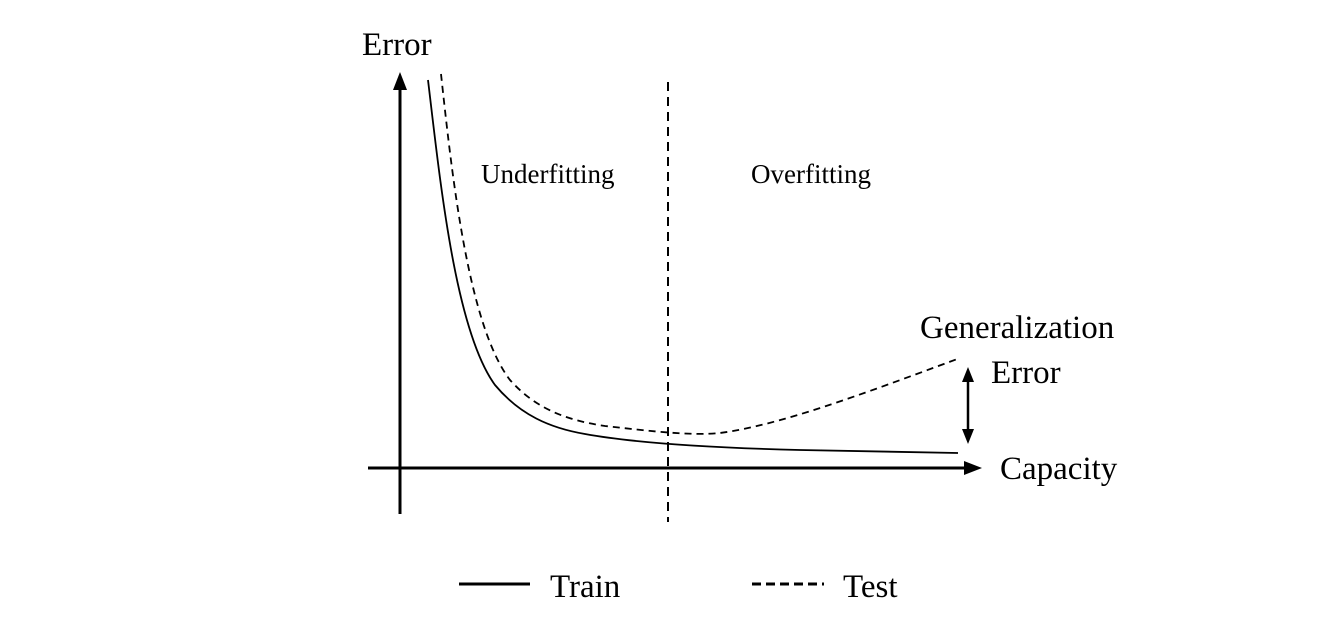 The image size is (1343, 635). I want to click on legend: Train Test, so click(678, 587).